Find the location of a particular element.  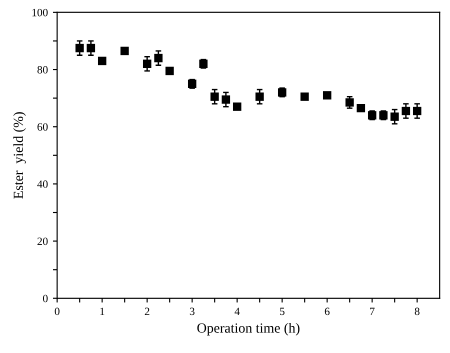

x-tick-label: 2 is located at coordinates (147, 312).